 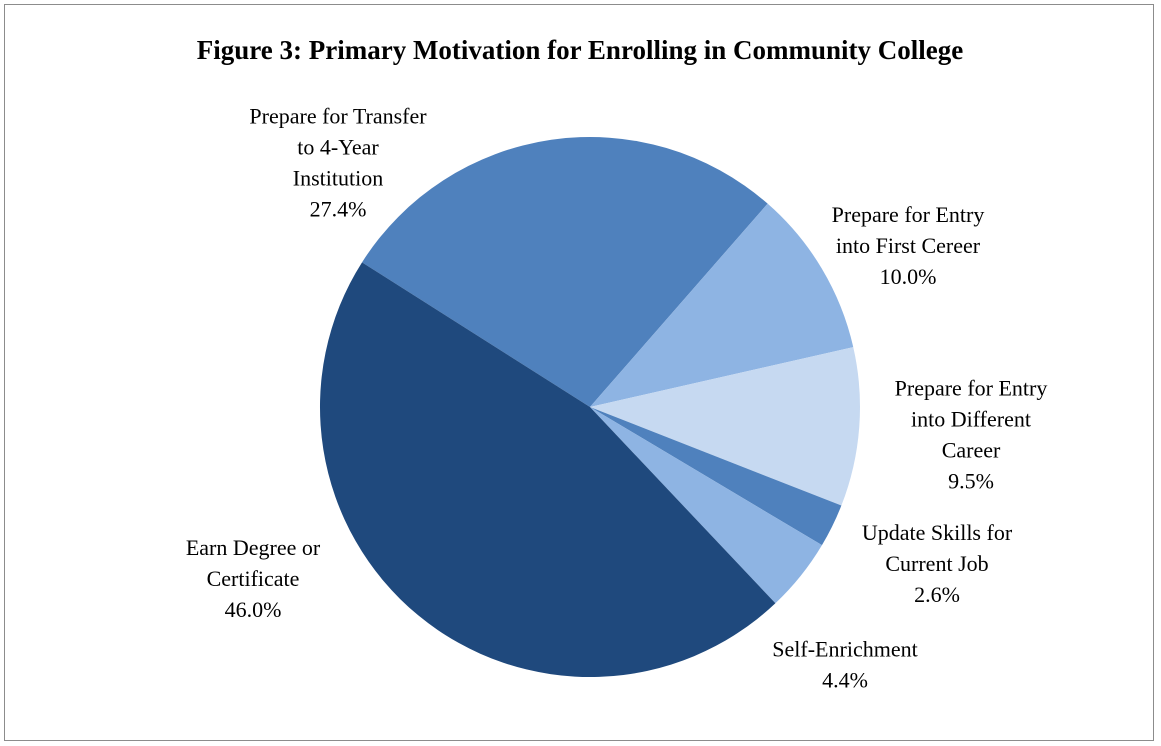 What do you see at coordinates (338, 209) in the screenshot?
I see `slice-percent-label: 27.4%` at bounding box center [338, 209].